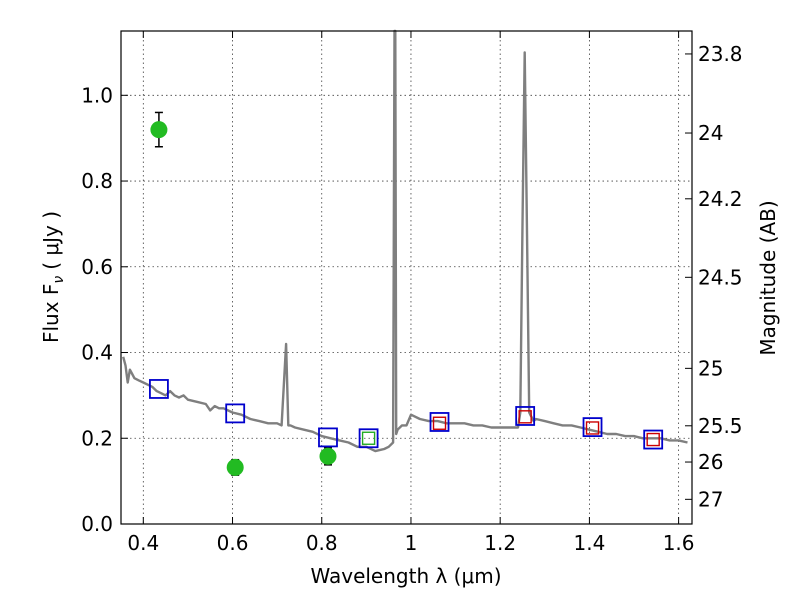  Describe the element at coordinates (97, 267) in the screenshot. I see `y-tick-label: 0.6` at that location.